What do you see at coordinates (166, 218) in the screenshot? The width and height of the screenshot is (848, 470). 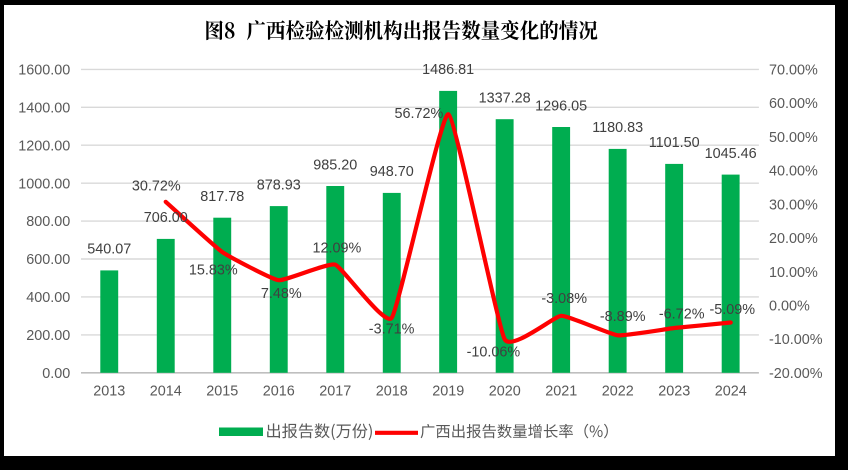 I see `svg-text: 706.00` at bounding box center [166, 218].